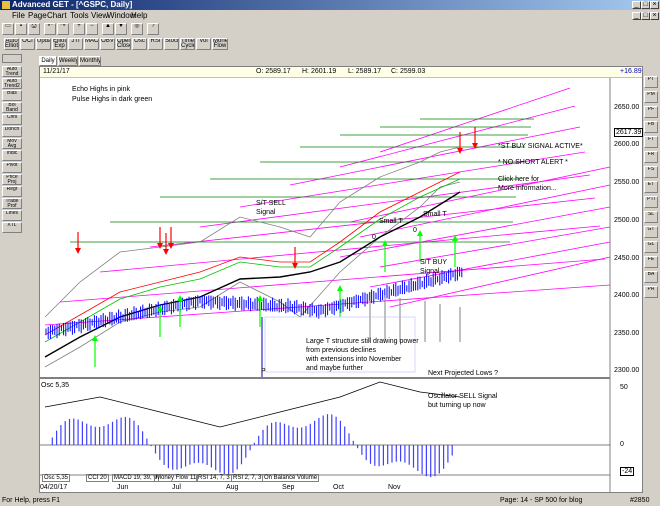  What do you see at coordinates (171, 44) in the screenshot?
I see `toolbar-stock: Stock` at bounding box center [171, 44].